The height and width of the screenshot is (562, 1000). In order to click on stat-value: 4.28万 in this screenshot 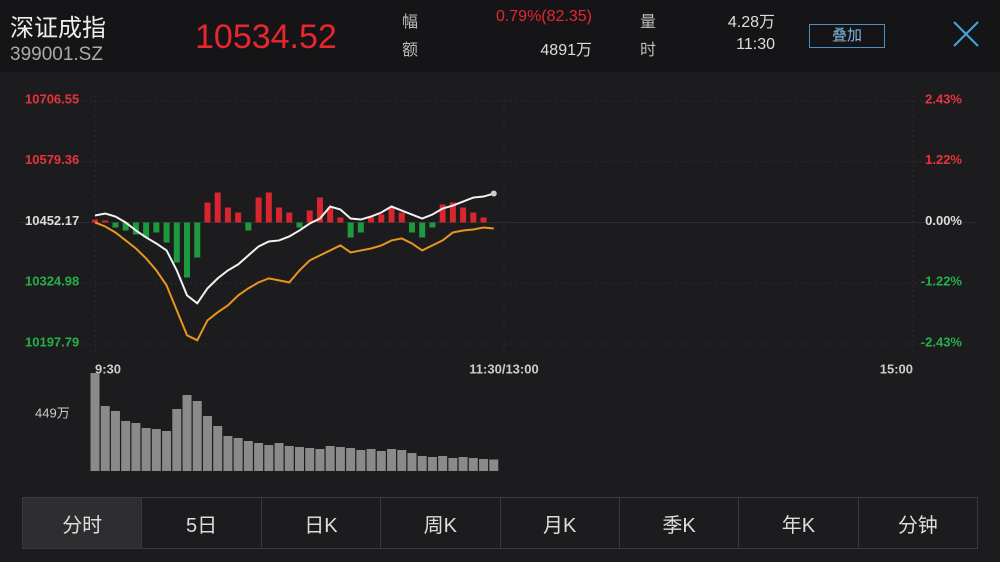, I will do `click(751, 22)`.